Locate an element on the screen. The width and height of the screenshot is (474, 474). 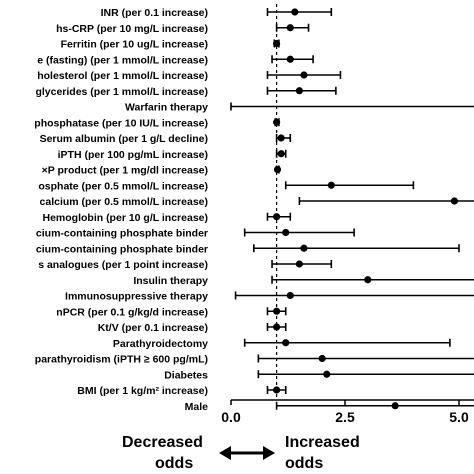
forest-row: s analogues (per 1 point increase) is located at coordinates (185, 265).